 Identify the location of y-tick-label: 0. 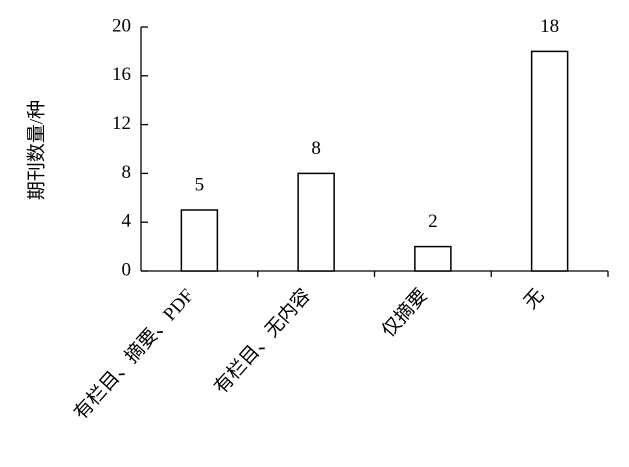
(127, 269).